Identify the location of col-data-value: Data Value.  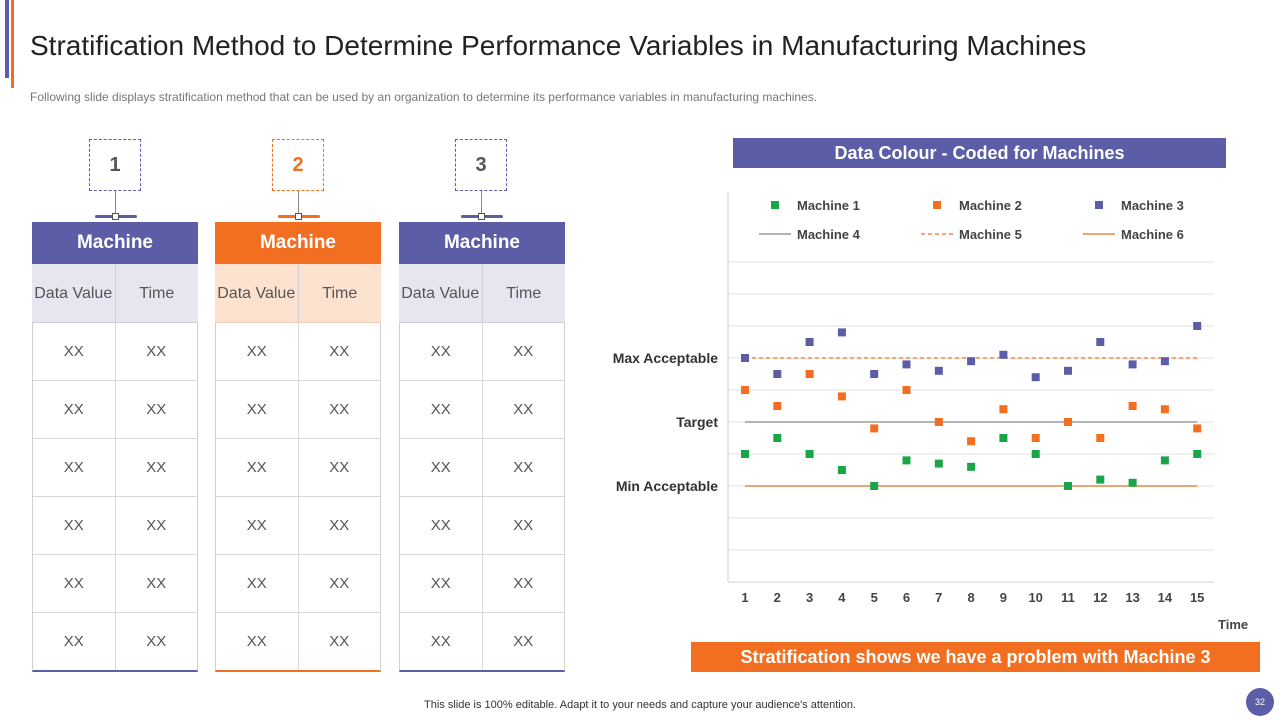
(74, 293).